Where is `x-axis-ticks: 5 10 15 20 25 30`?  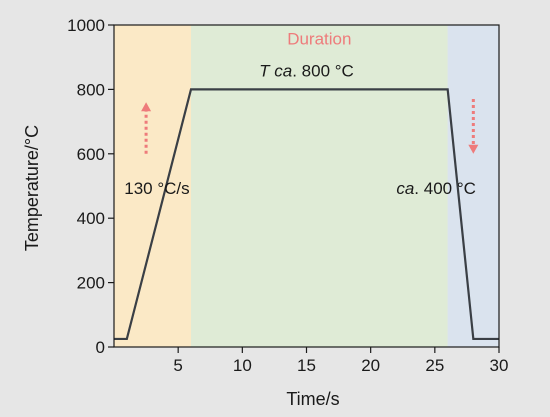 x-axis-ticks: 5 10 15 20 25 30 is located at coordinates (340, 361).